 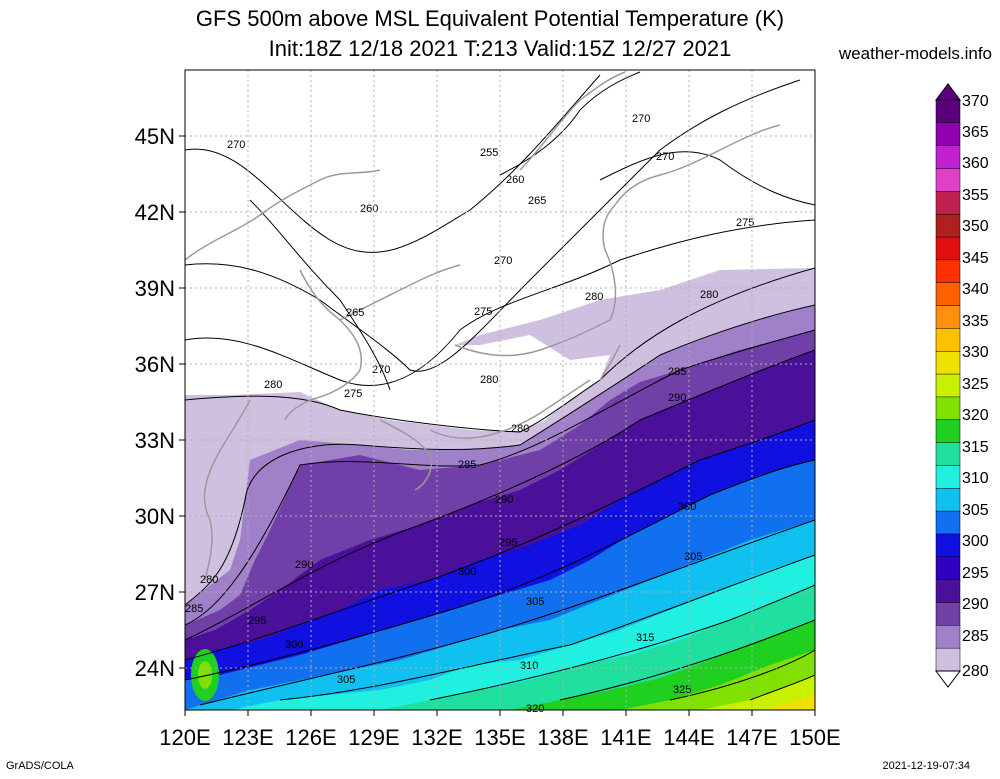 I want to click on colorbar-label: 350, so click(x=975, y=226).